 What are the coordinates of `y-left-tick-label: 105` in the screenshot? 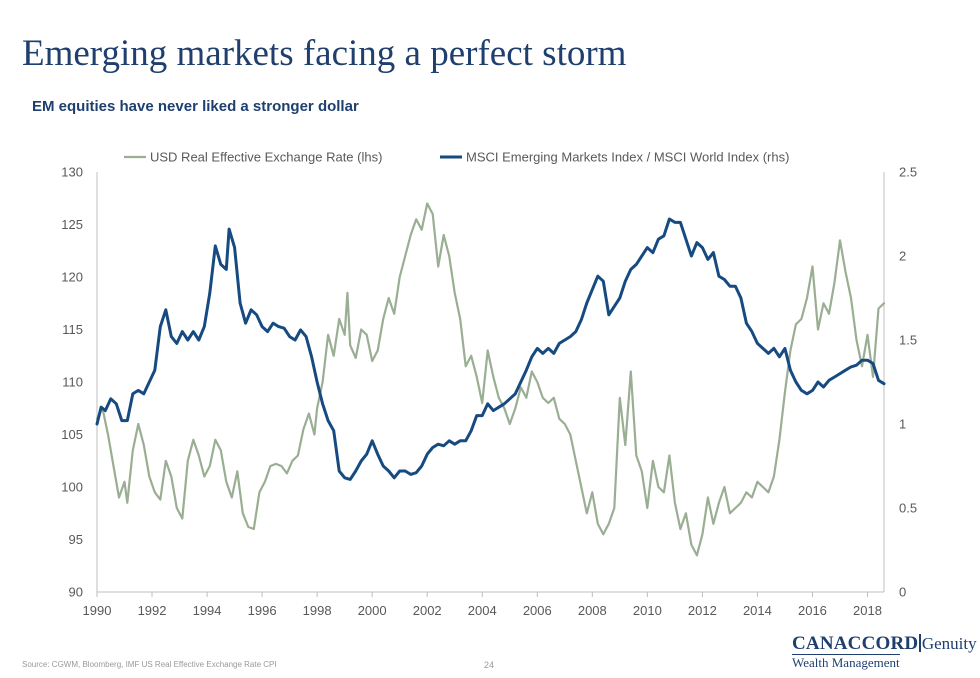 It's located at (72, 434).